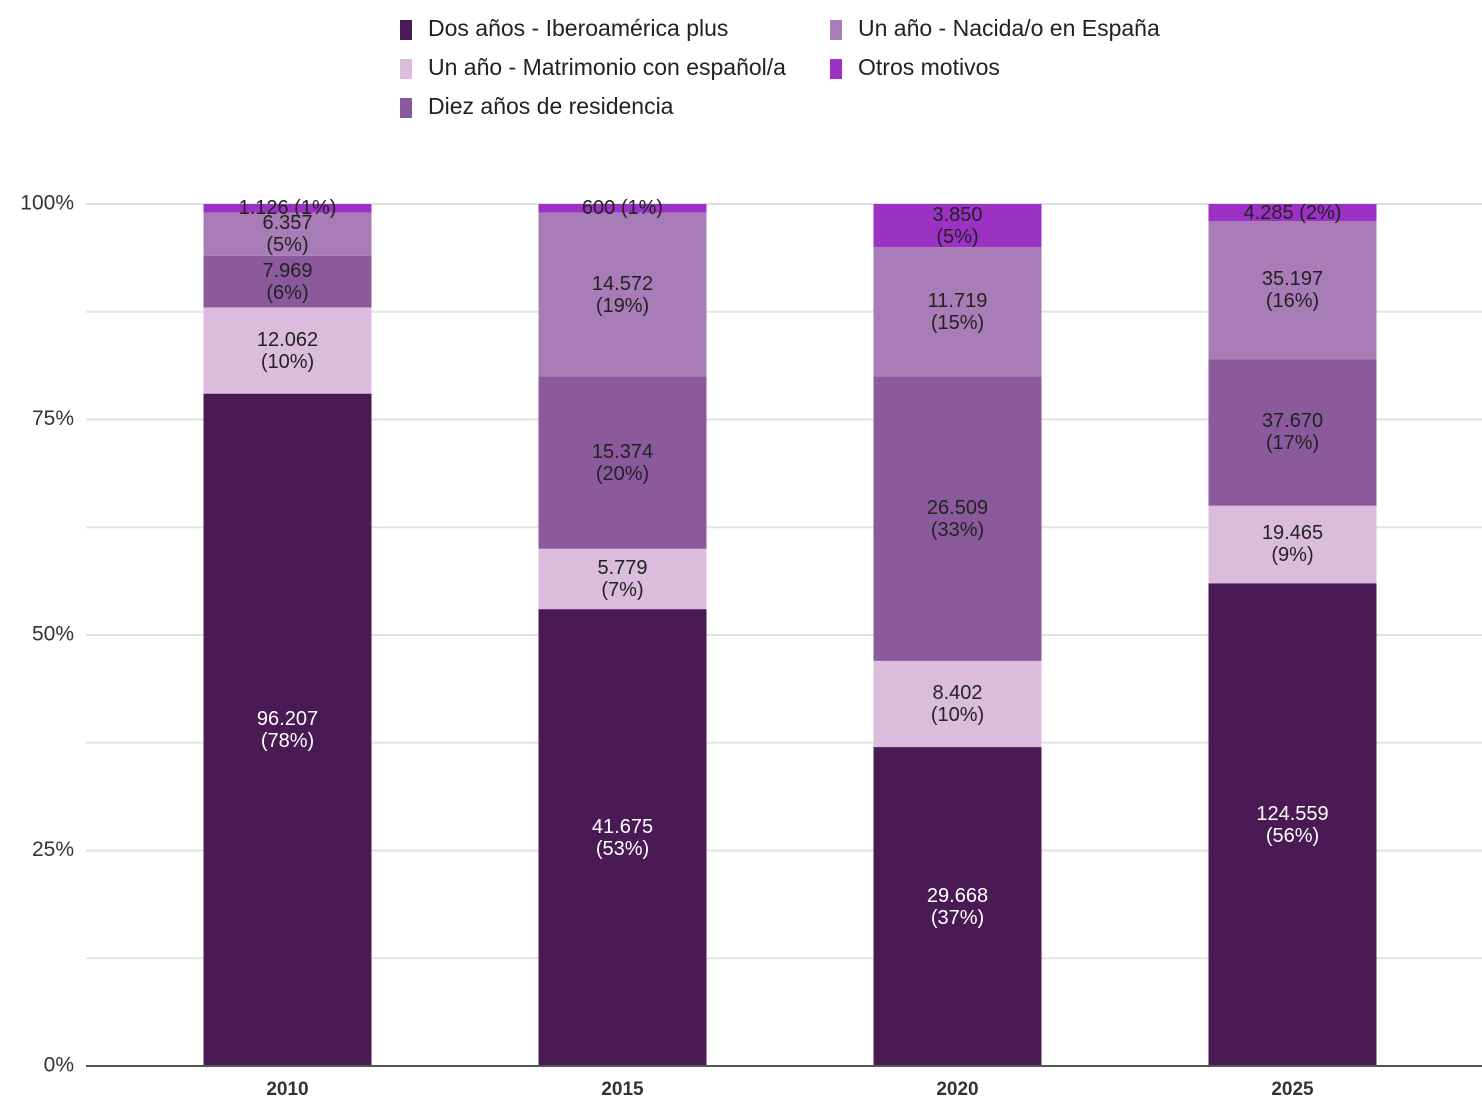  I want to click on data-label: 35.197 (16%), so click(1292, 290).